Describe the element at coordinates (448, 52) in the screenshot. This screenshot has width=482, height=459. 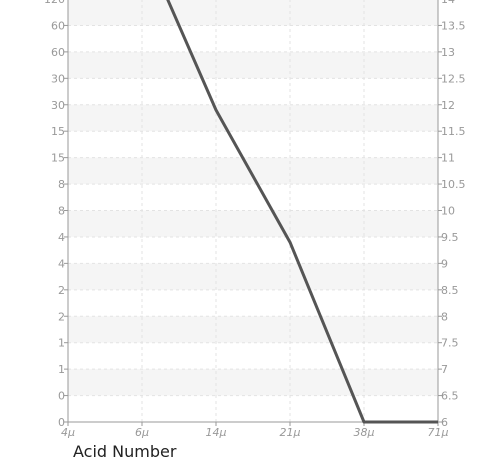
I see `right-tick-label: 13` at that location.